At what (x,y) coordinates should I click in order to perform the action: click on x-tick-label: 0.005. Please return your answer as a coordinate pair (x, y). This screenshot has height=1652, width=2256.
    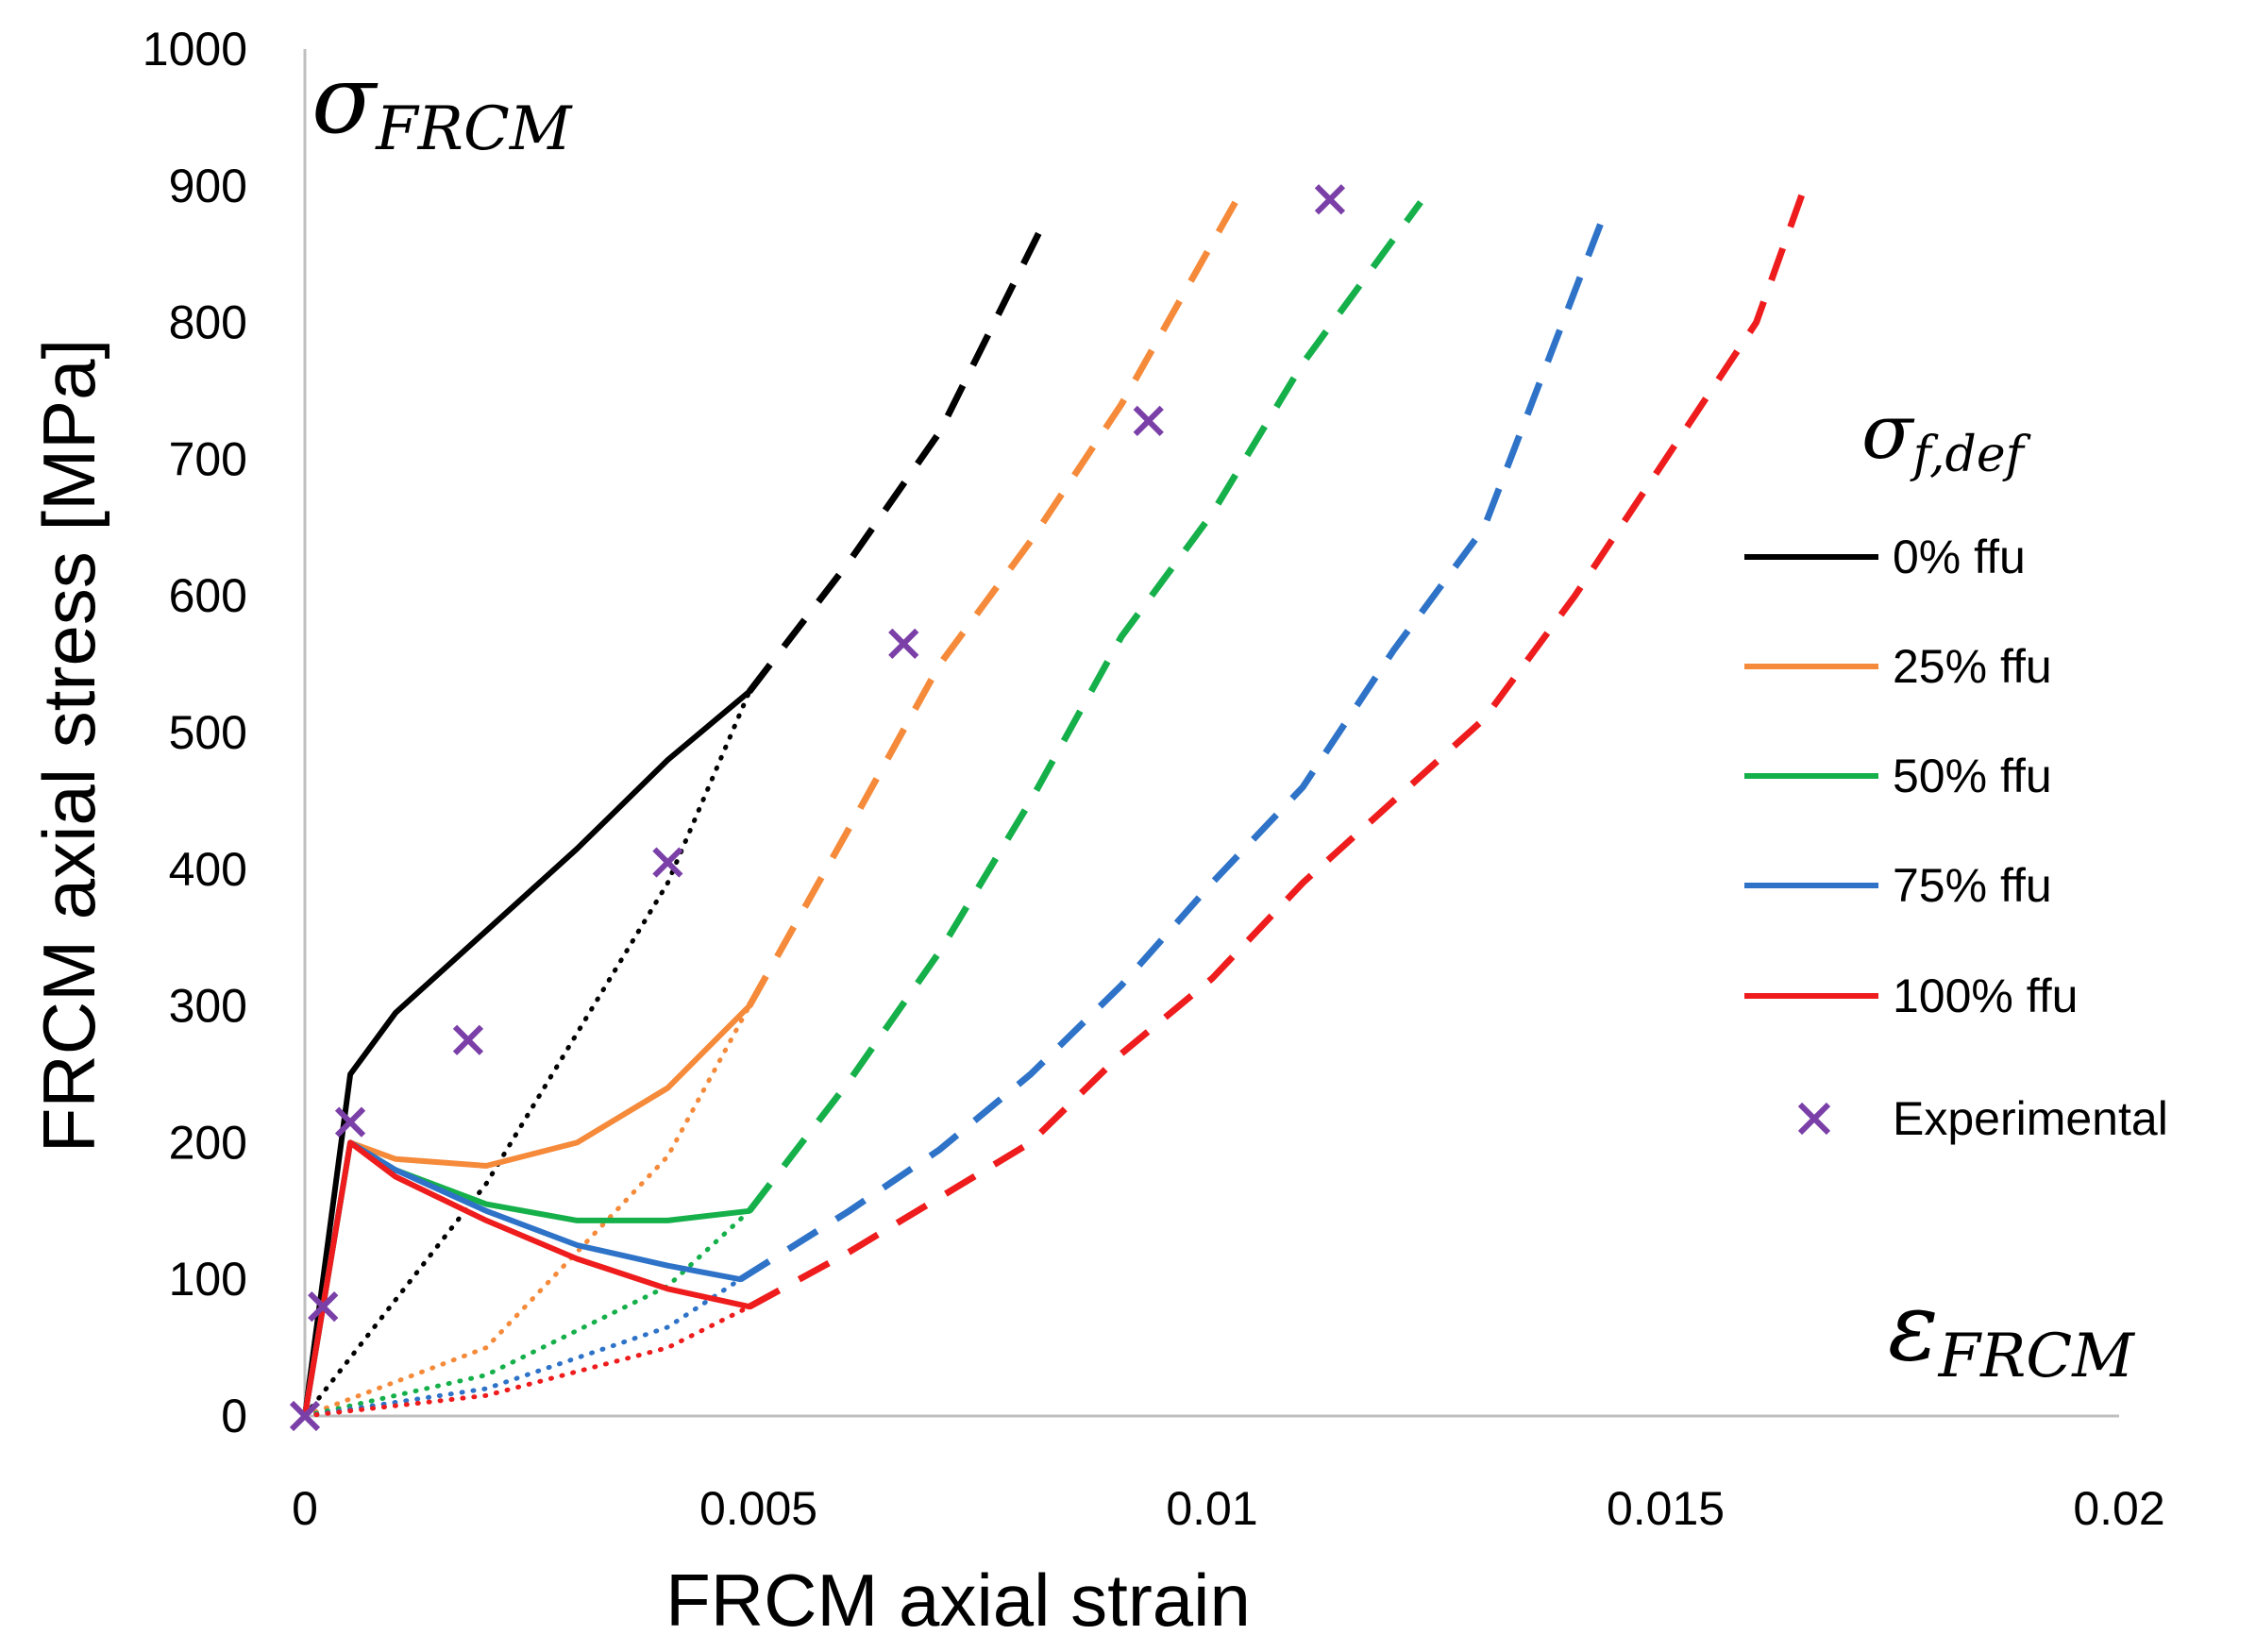
    Looking at the image, I should click on (758, 1508).